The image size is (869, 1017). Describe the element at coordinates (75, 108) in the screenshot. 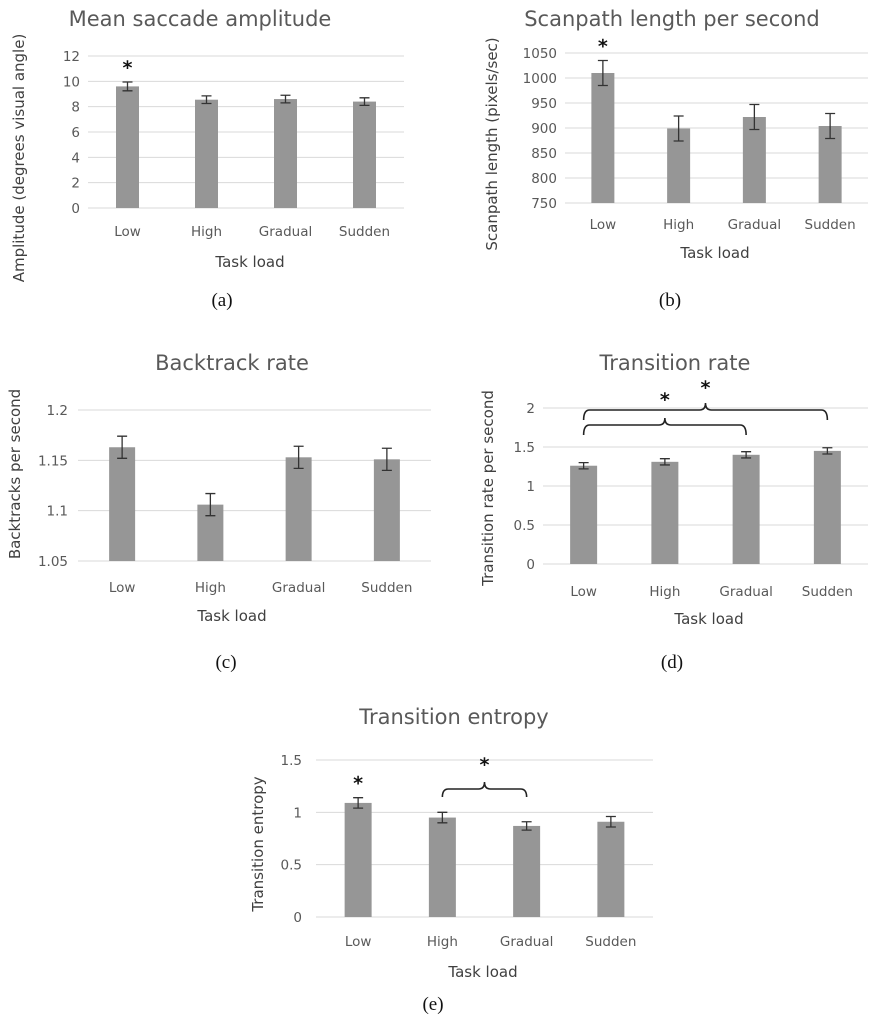

I see `y-tick-label: 8` at that location.